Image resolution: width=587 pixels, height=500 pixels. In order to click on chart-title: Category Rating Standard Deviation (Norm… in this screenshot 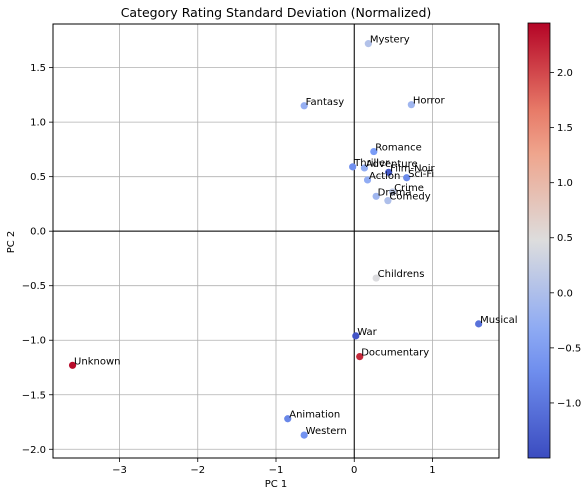, I will do `click(276, 12)`.